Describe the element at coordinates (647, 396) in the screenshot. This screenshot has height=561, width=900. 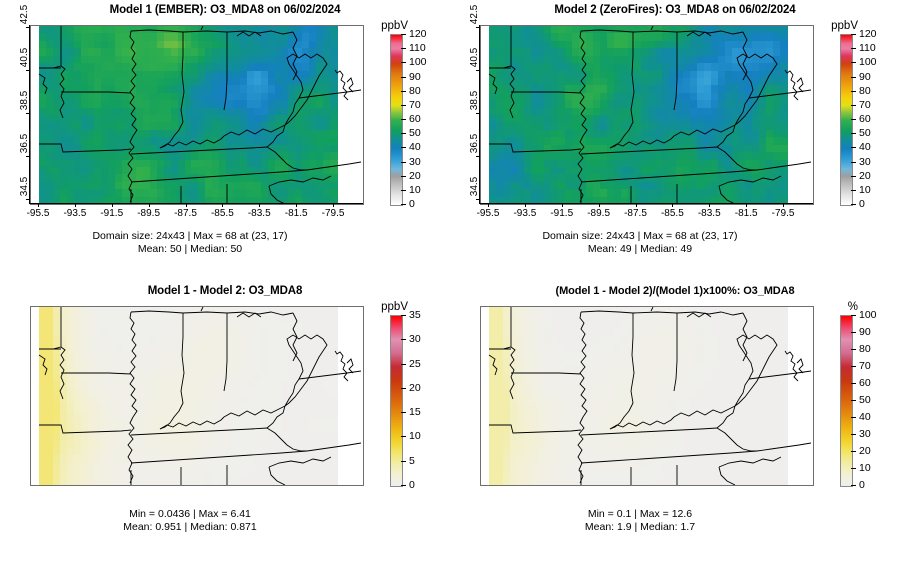
I see `state-boundaries-overlay` at that location.